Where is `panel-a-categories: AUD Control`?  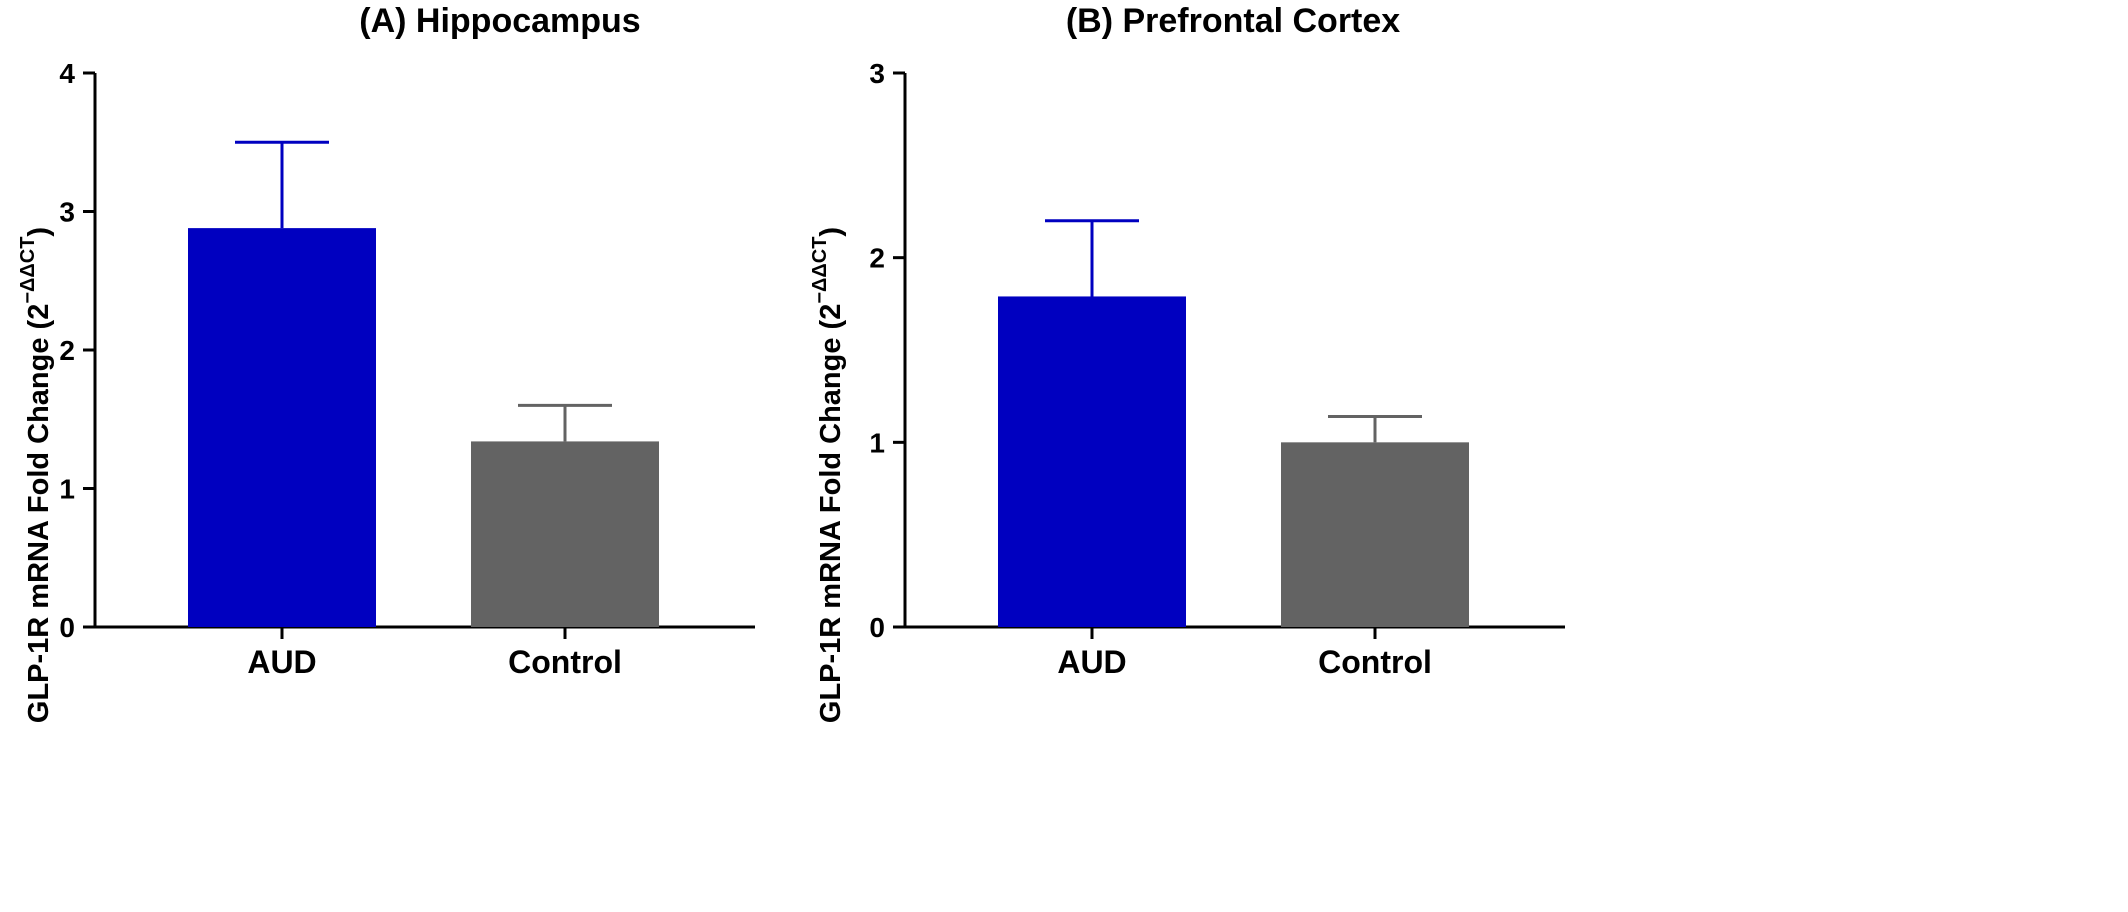
panel-a-categories: AUD Control is located at coordinates (434, 653).